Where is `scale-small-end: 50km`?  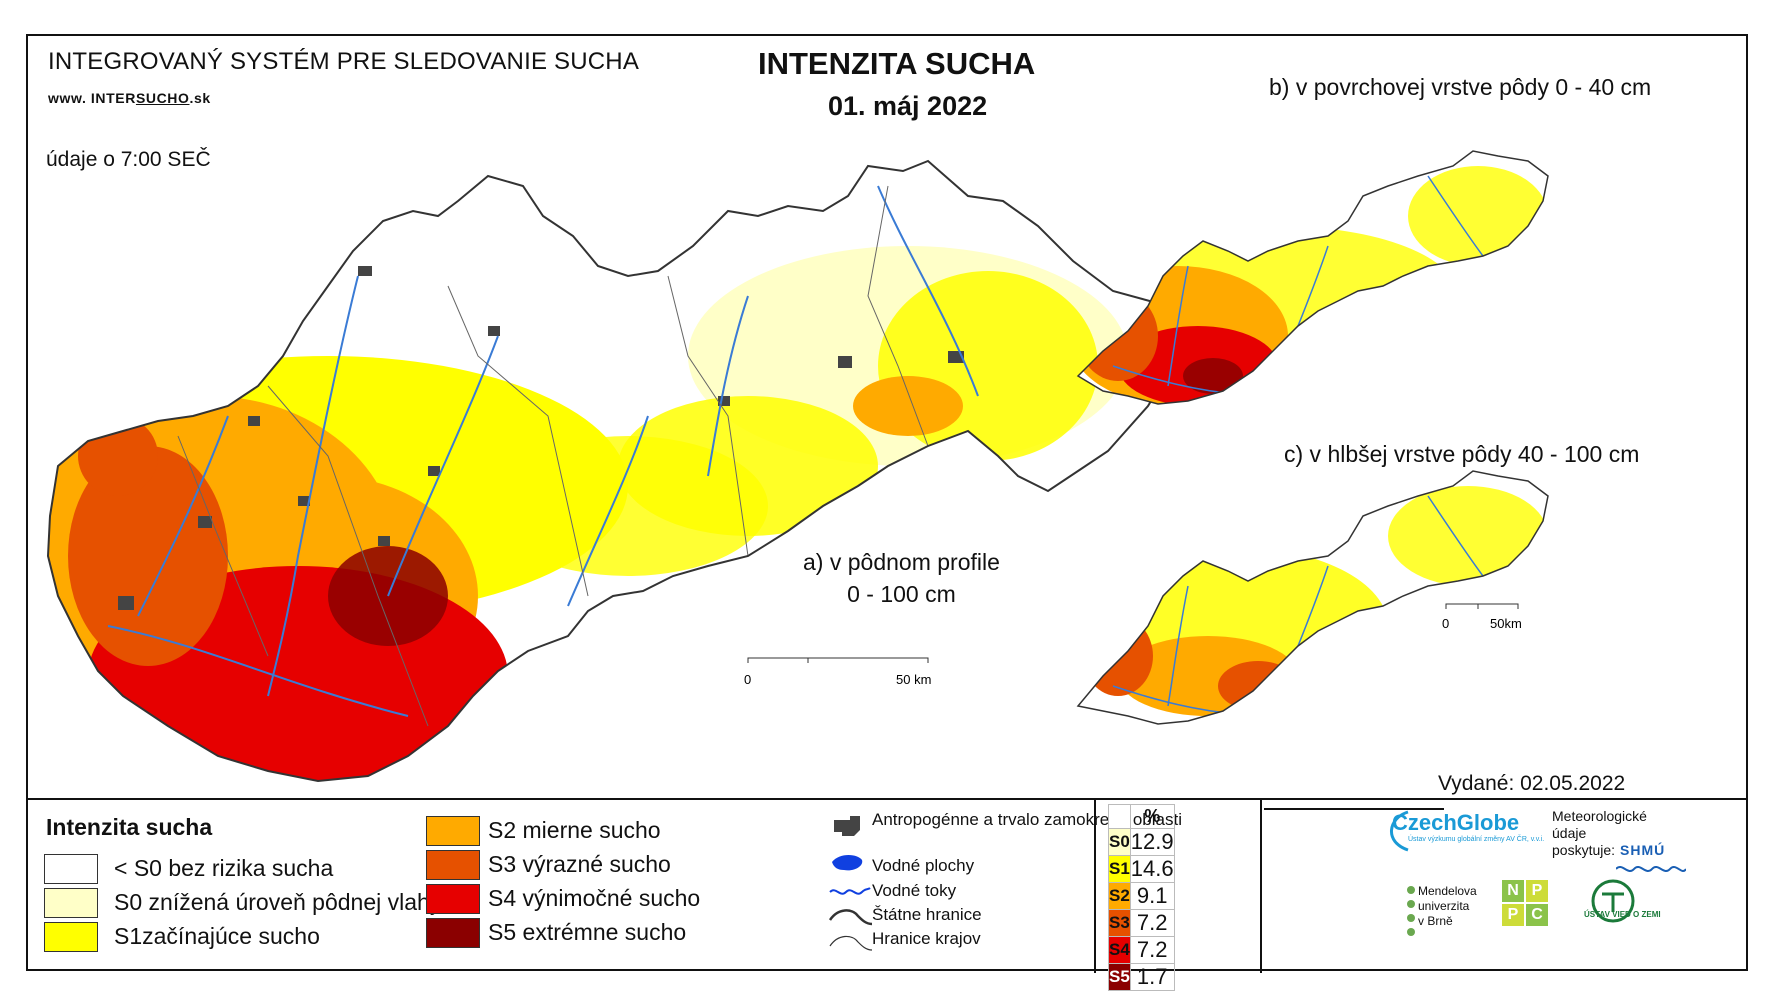 scale-small-end: 50km is located at coordinates (1506, 623).